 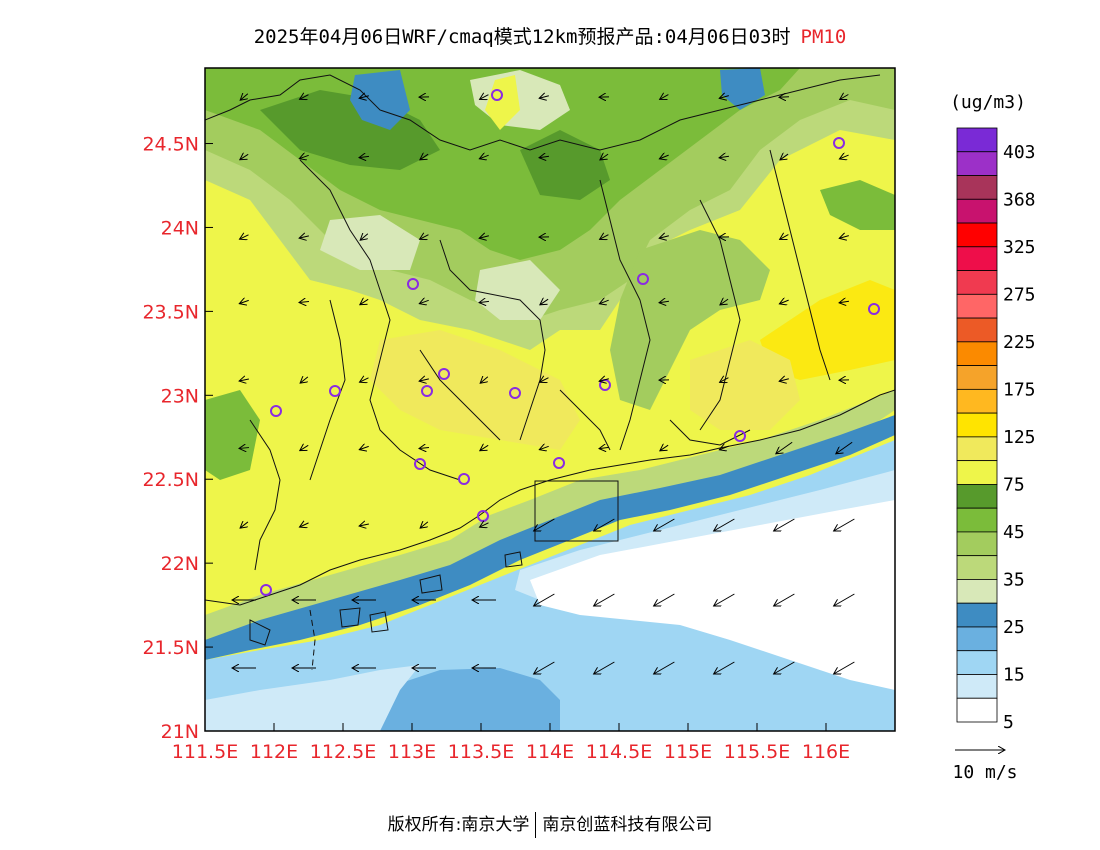 What do you see at coordinates (502, 102) in the screenshot?
I see `field-north-75-pocket` at bounding box center [502, 102].